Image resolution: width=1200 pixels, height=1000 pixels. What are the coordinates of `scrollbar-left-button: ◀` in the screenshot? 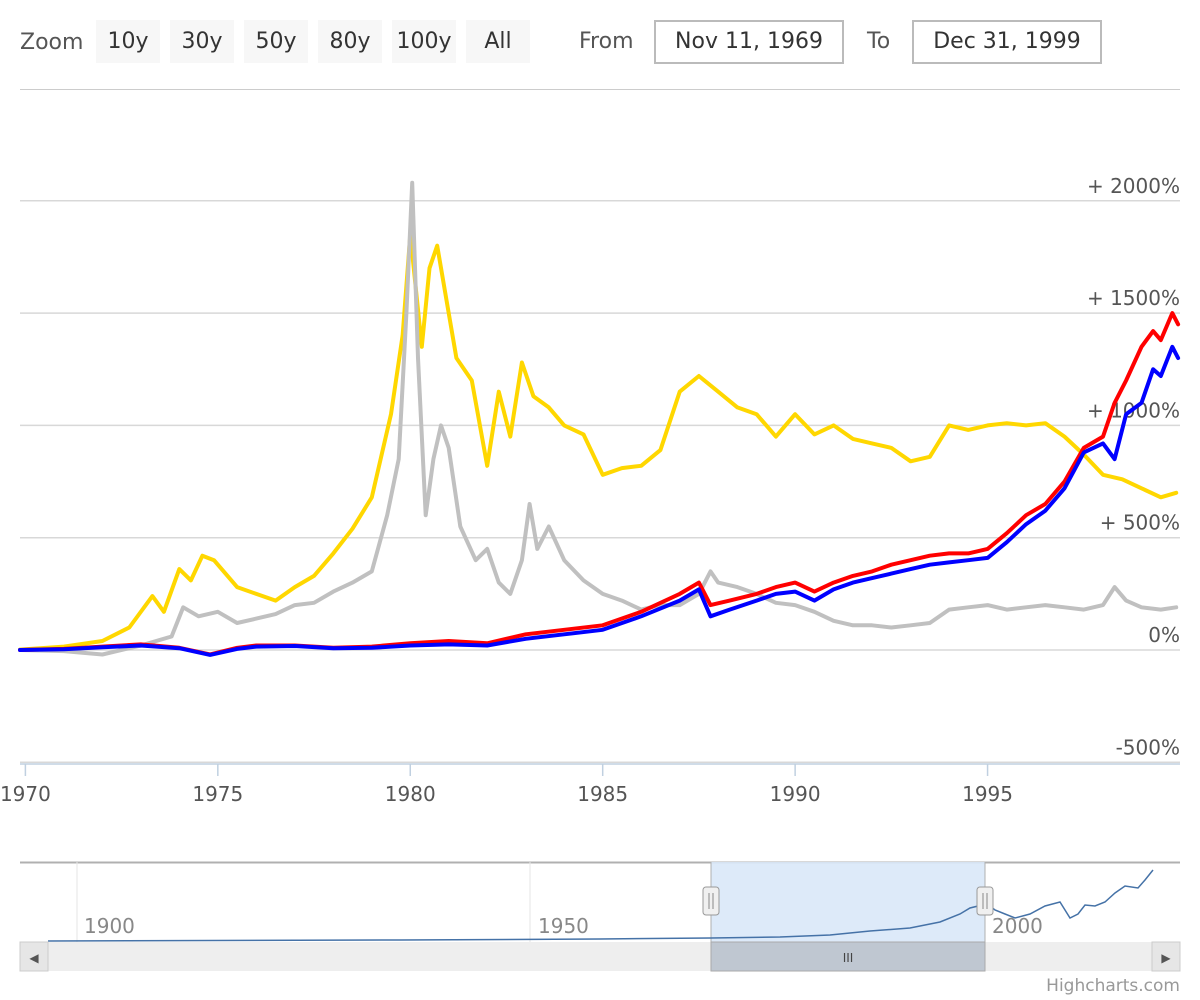 It's located at (34, 956).